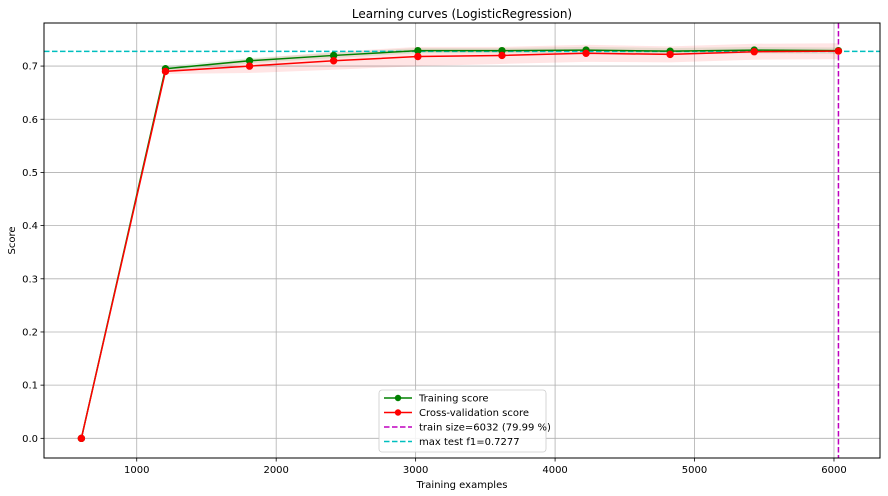 The image size is (888, 496). What do you see at coordinates (275, 470) in the screenshot?
I see `x-tick-label: 2000` at bounding box center [275, 470].